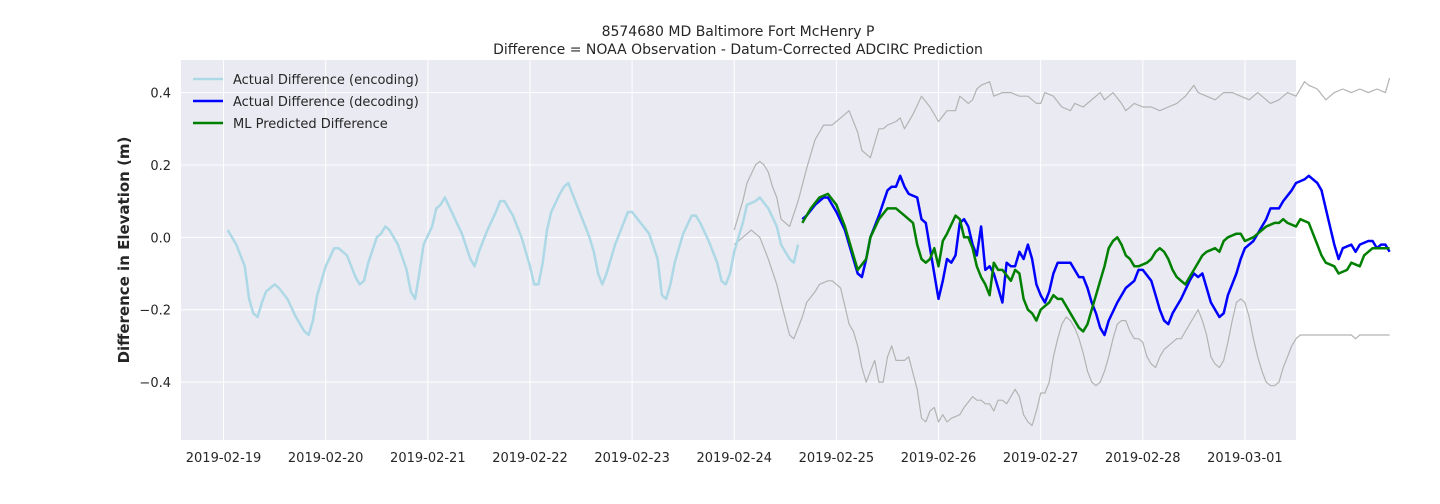  Describe the element at coordinates (326, 80) in the screenshot. I see `legend-label-encoding: Actual Difference (encoding)` at that location.